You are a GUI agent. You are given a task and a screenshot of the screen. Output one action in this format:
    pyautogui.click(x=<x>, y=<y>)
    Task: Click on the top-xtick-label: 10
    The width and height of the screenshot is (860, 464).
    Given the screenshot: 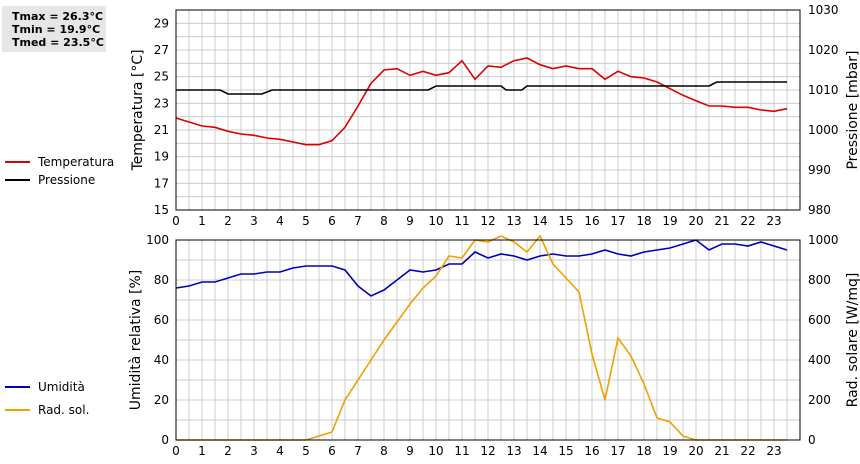 What is the action you would take?
    pyautogui.click(x=435, y=221)
    